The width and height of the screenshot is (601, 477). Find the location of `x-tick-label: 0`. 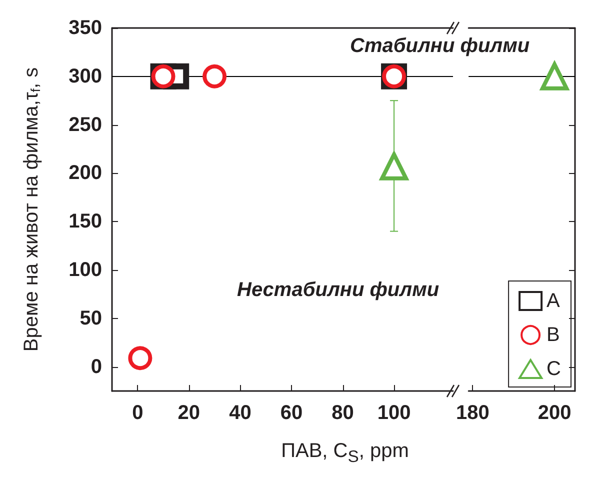

x-tick-label: 0 is located at coordinates (138, 413).